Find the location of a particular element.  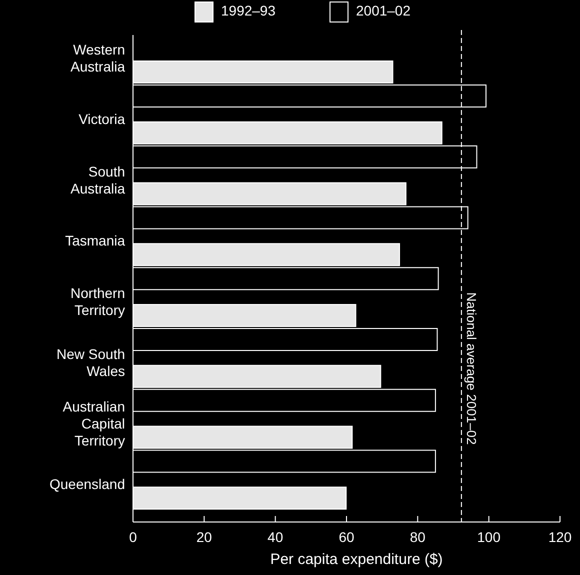

x-tick-label: 100 is located at coordinates (489, 537).